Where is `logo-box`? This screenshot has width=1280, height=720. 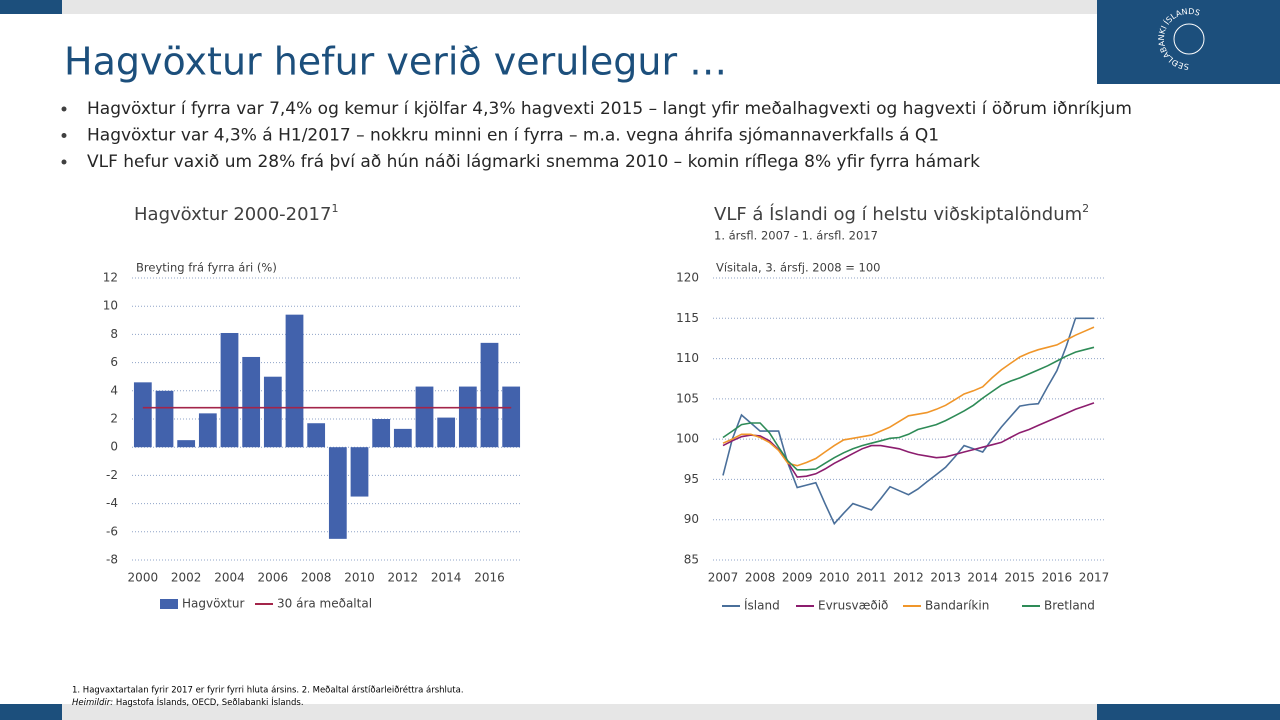
logo-box is located at coordinates (1188, 42).